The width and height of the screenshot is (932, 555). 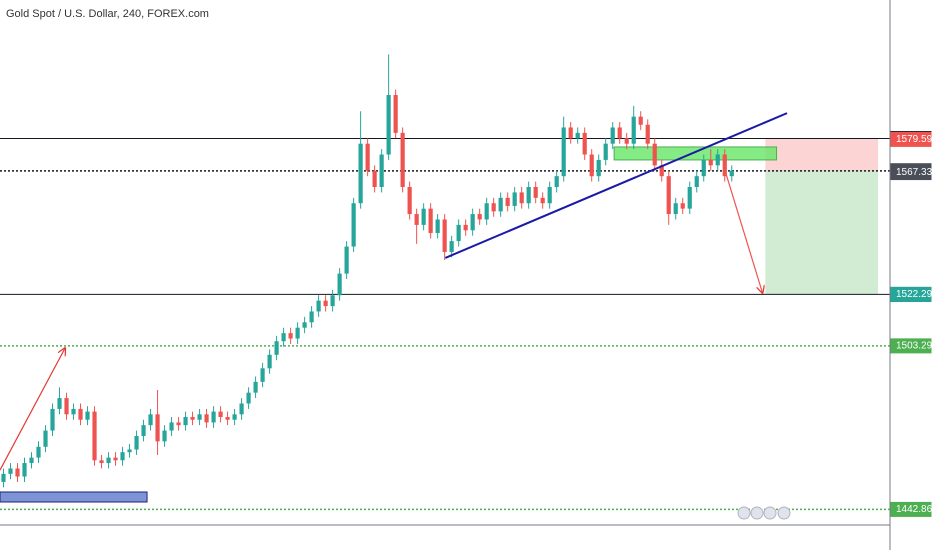 I want to click on price-axis-bg, so click(x=911, y=275).